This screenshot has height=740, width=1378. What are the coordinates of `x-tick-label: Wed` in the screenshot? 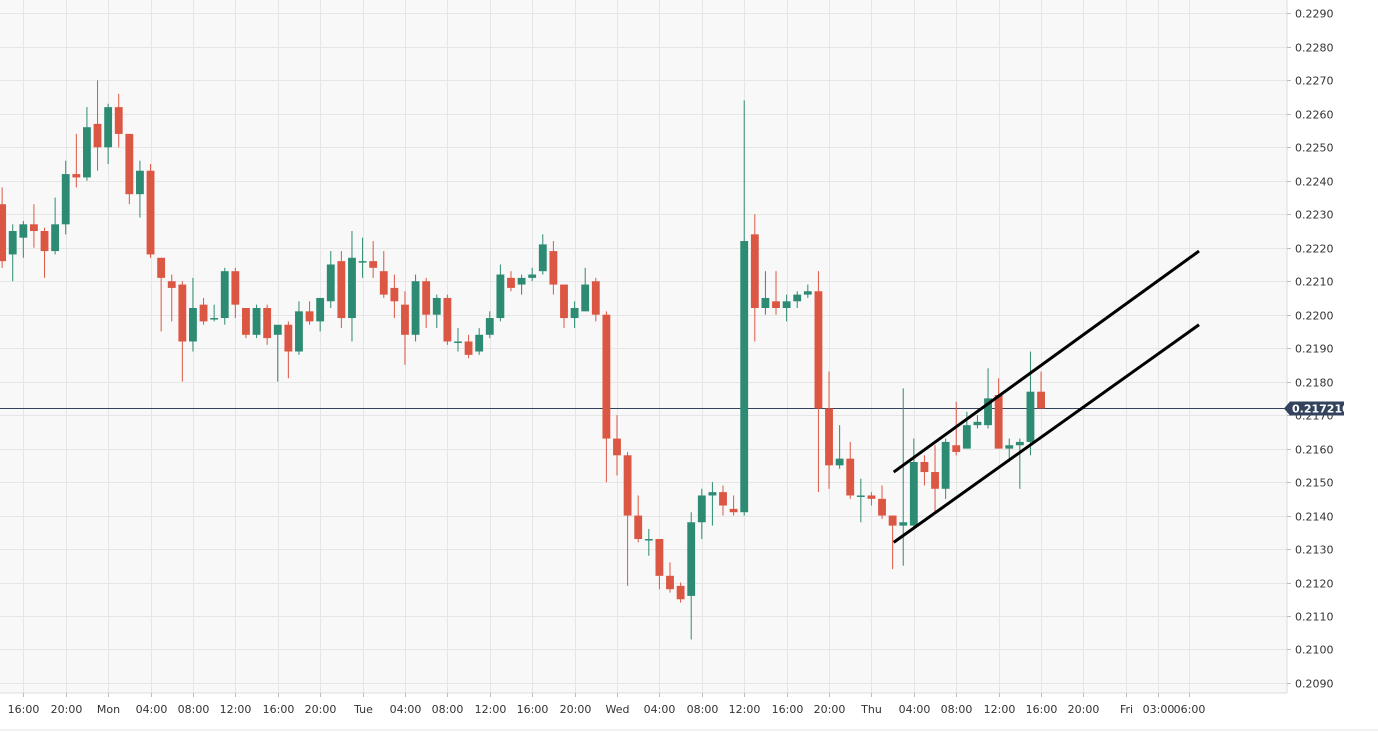 It's located at (618, 709).